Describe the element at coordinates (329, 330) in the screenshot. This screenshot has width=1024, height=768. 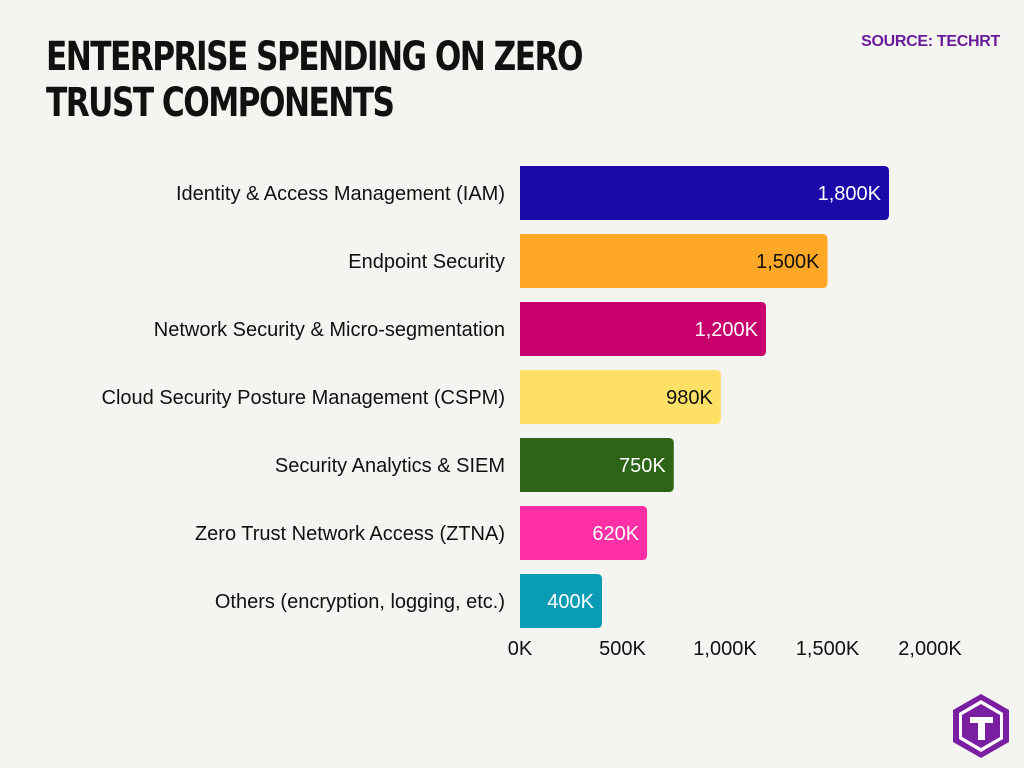
I see `category-label: Network Security & Micro-segmentation` at that location.